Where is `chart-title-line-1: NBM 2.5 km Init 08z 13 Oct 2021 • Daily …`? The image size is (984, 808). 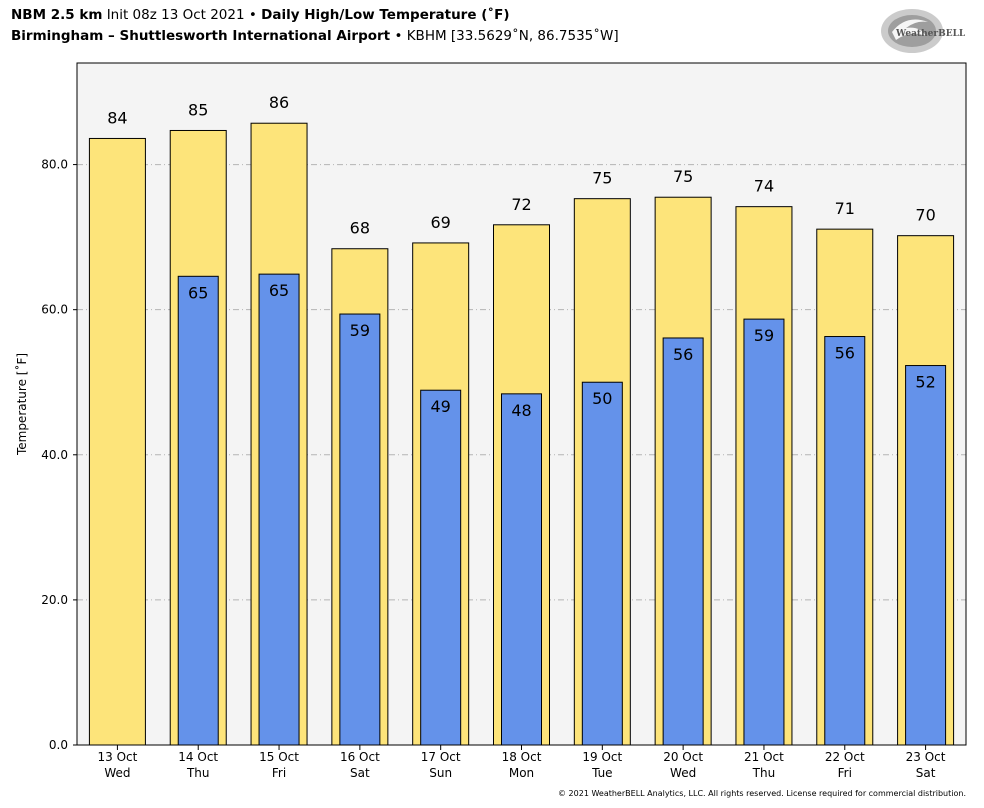 chart-title-line-1: NBM 2.5 km Init 08z 13 Oct 2021 • Daily … is located at coordinates (260, 15).